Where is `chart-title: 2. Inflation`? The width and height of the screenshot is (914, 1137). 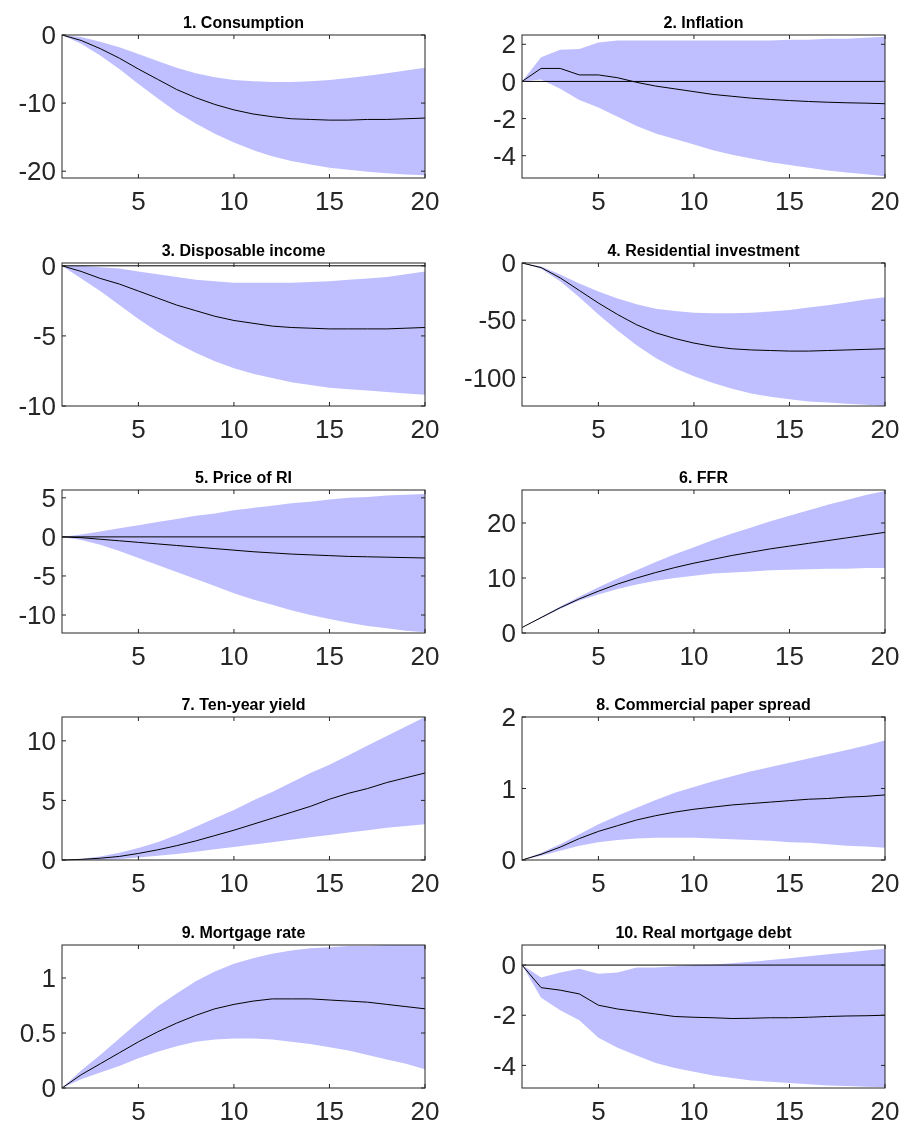
chart-title: 2. Inflation is located at coordinates (703, 22).